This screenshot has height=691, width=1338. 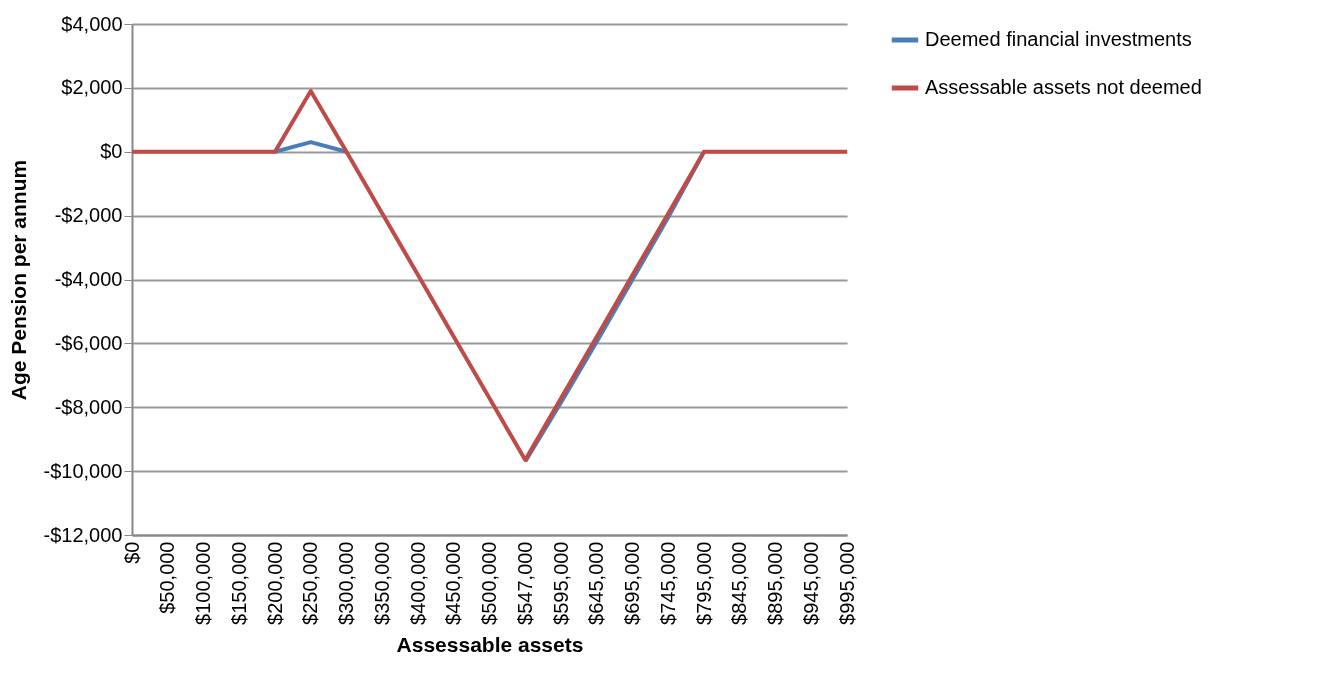 I want to click on x-tick-label: $150,000, so click(x=238, y=583).